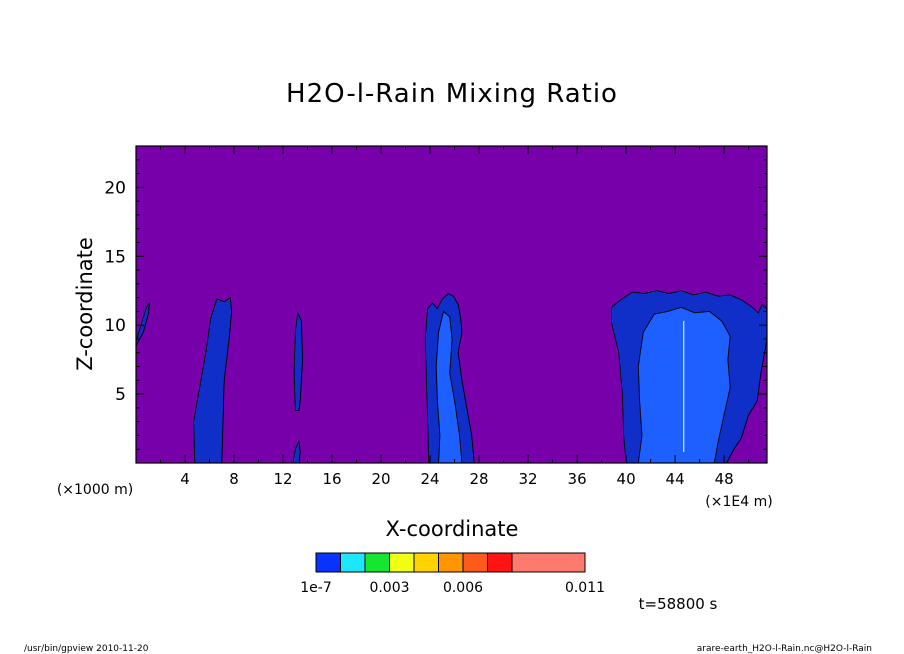 The height and width of the screenshot is (654, 904). I want to click on y-tick-label: 5, so click(120, 395).